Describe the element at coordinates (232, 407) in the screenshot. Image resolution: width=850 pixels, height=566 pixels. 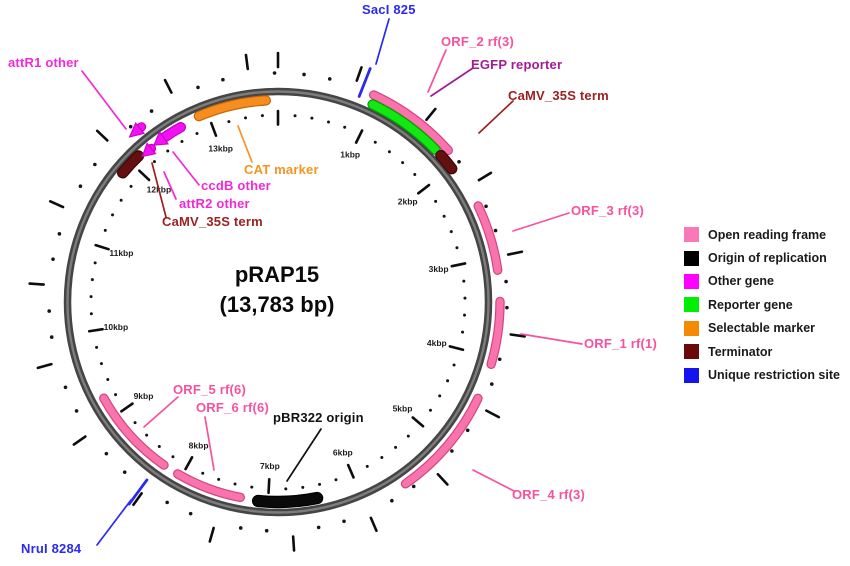
I see `callout-orf6: ORF_6 rf(6)` at that location.